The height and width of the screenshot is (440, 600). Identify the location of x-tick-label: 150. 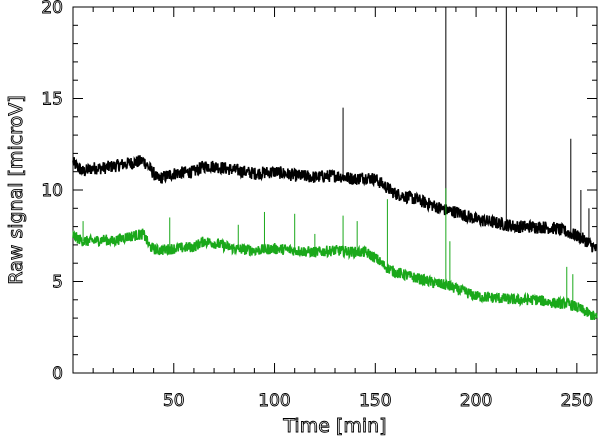
(375, 401).